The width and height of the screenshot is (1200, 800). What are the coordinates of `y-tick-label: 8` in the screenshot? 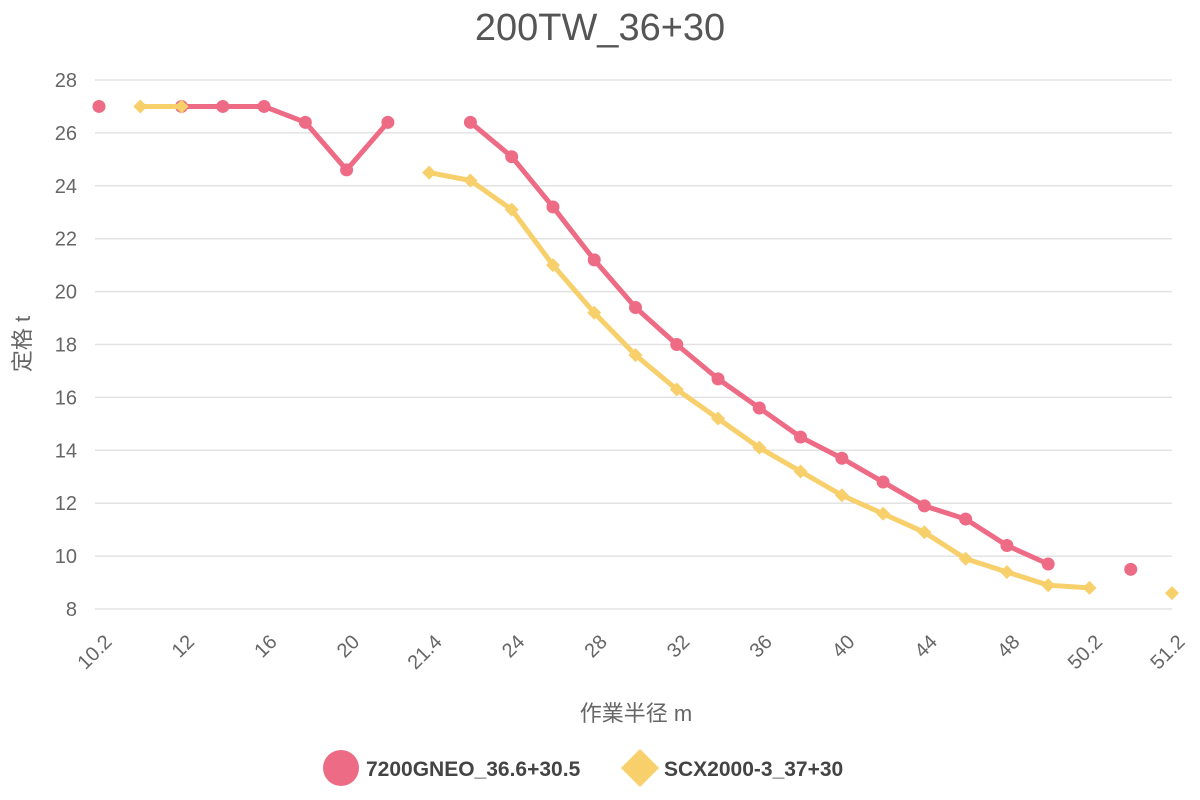 It's located at (71, 610).